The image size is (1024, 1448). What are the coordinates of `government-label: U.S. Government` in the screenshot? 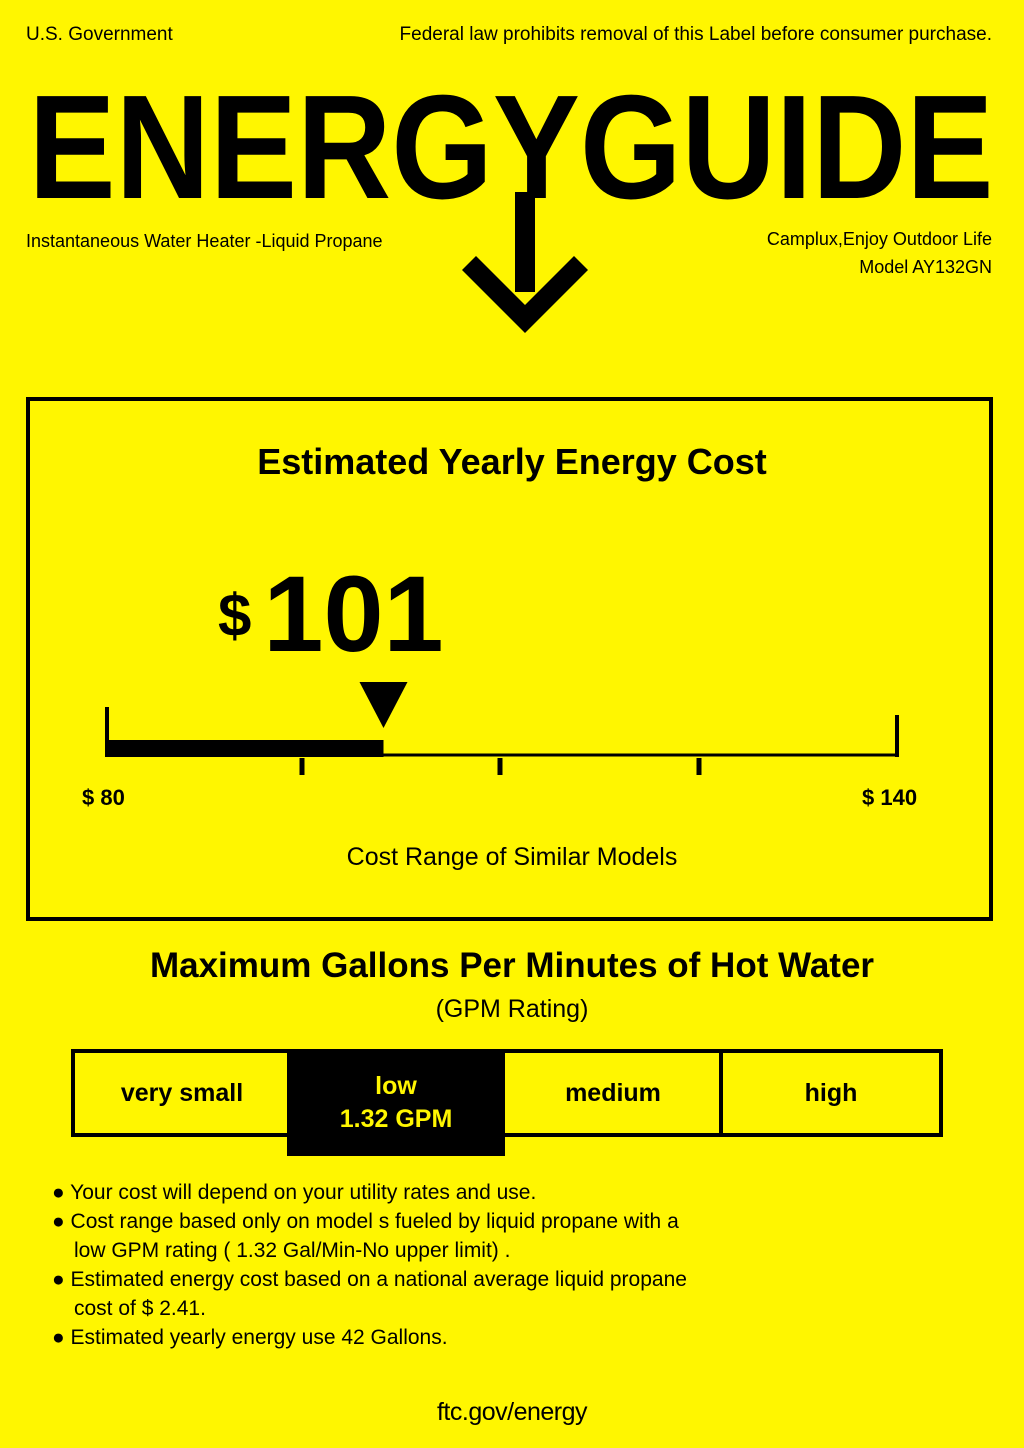 It's located at (99, 34).